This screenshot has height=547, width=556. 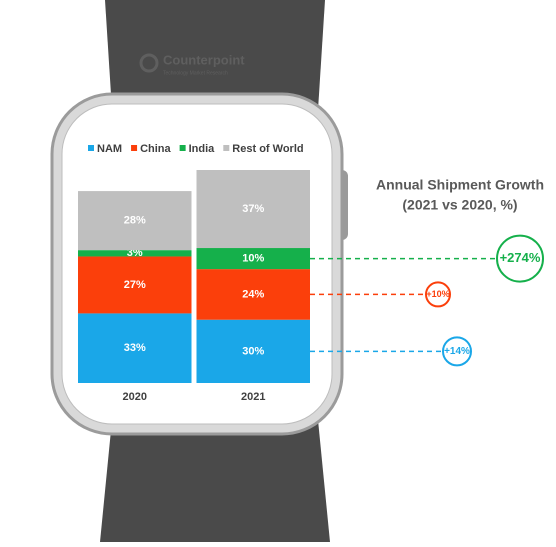 What do you see at coordinates (135, 397) in the screenshot?
I see `x-tick-label: 2020` at bounding box center [135, 397].